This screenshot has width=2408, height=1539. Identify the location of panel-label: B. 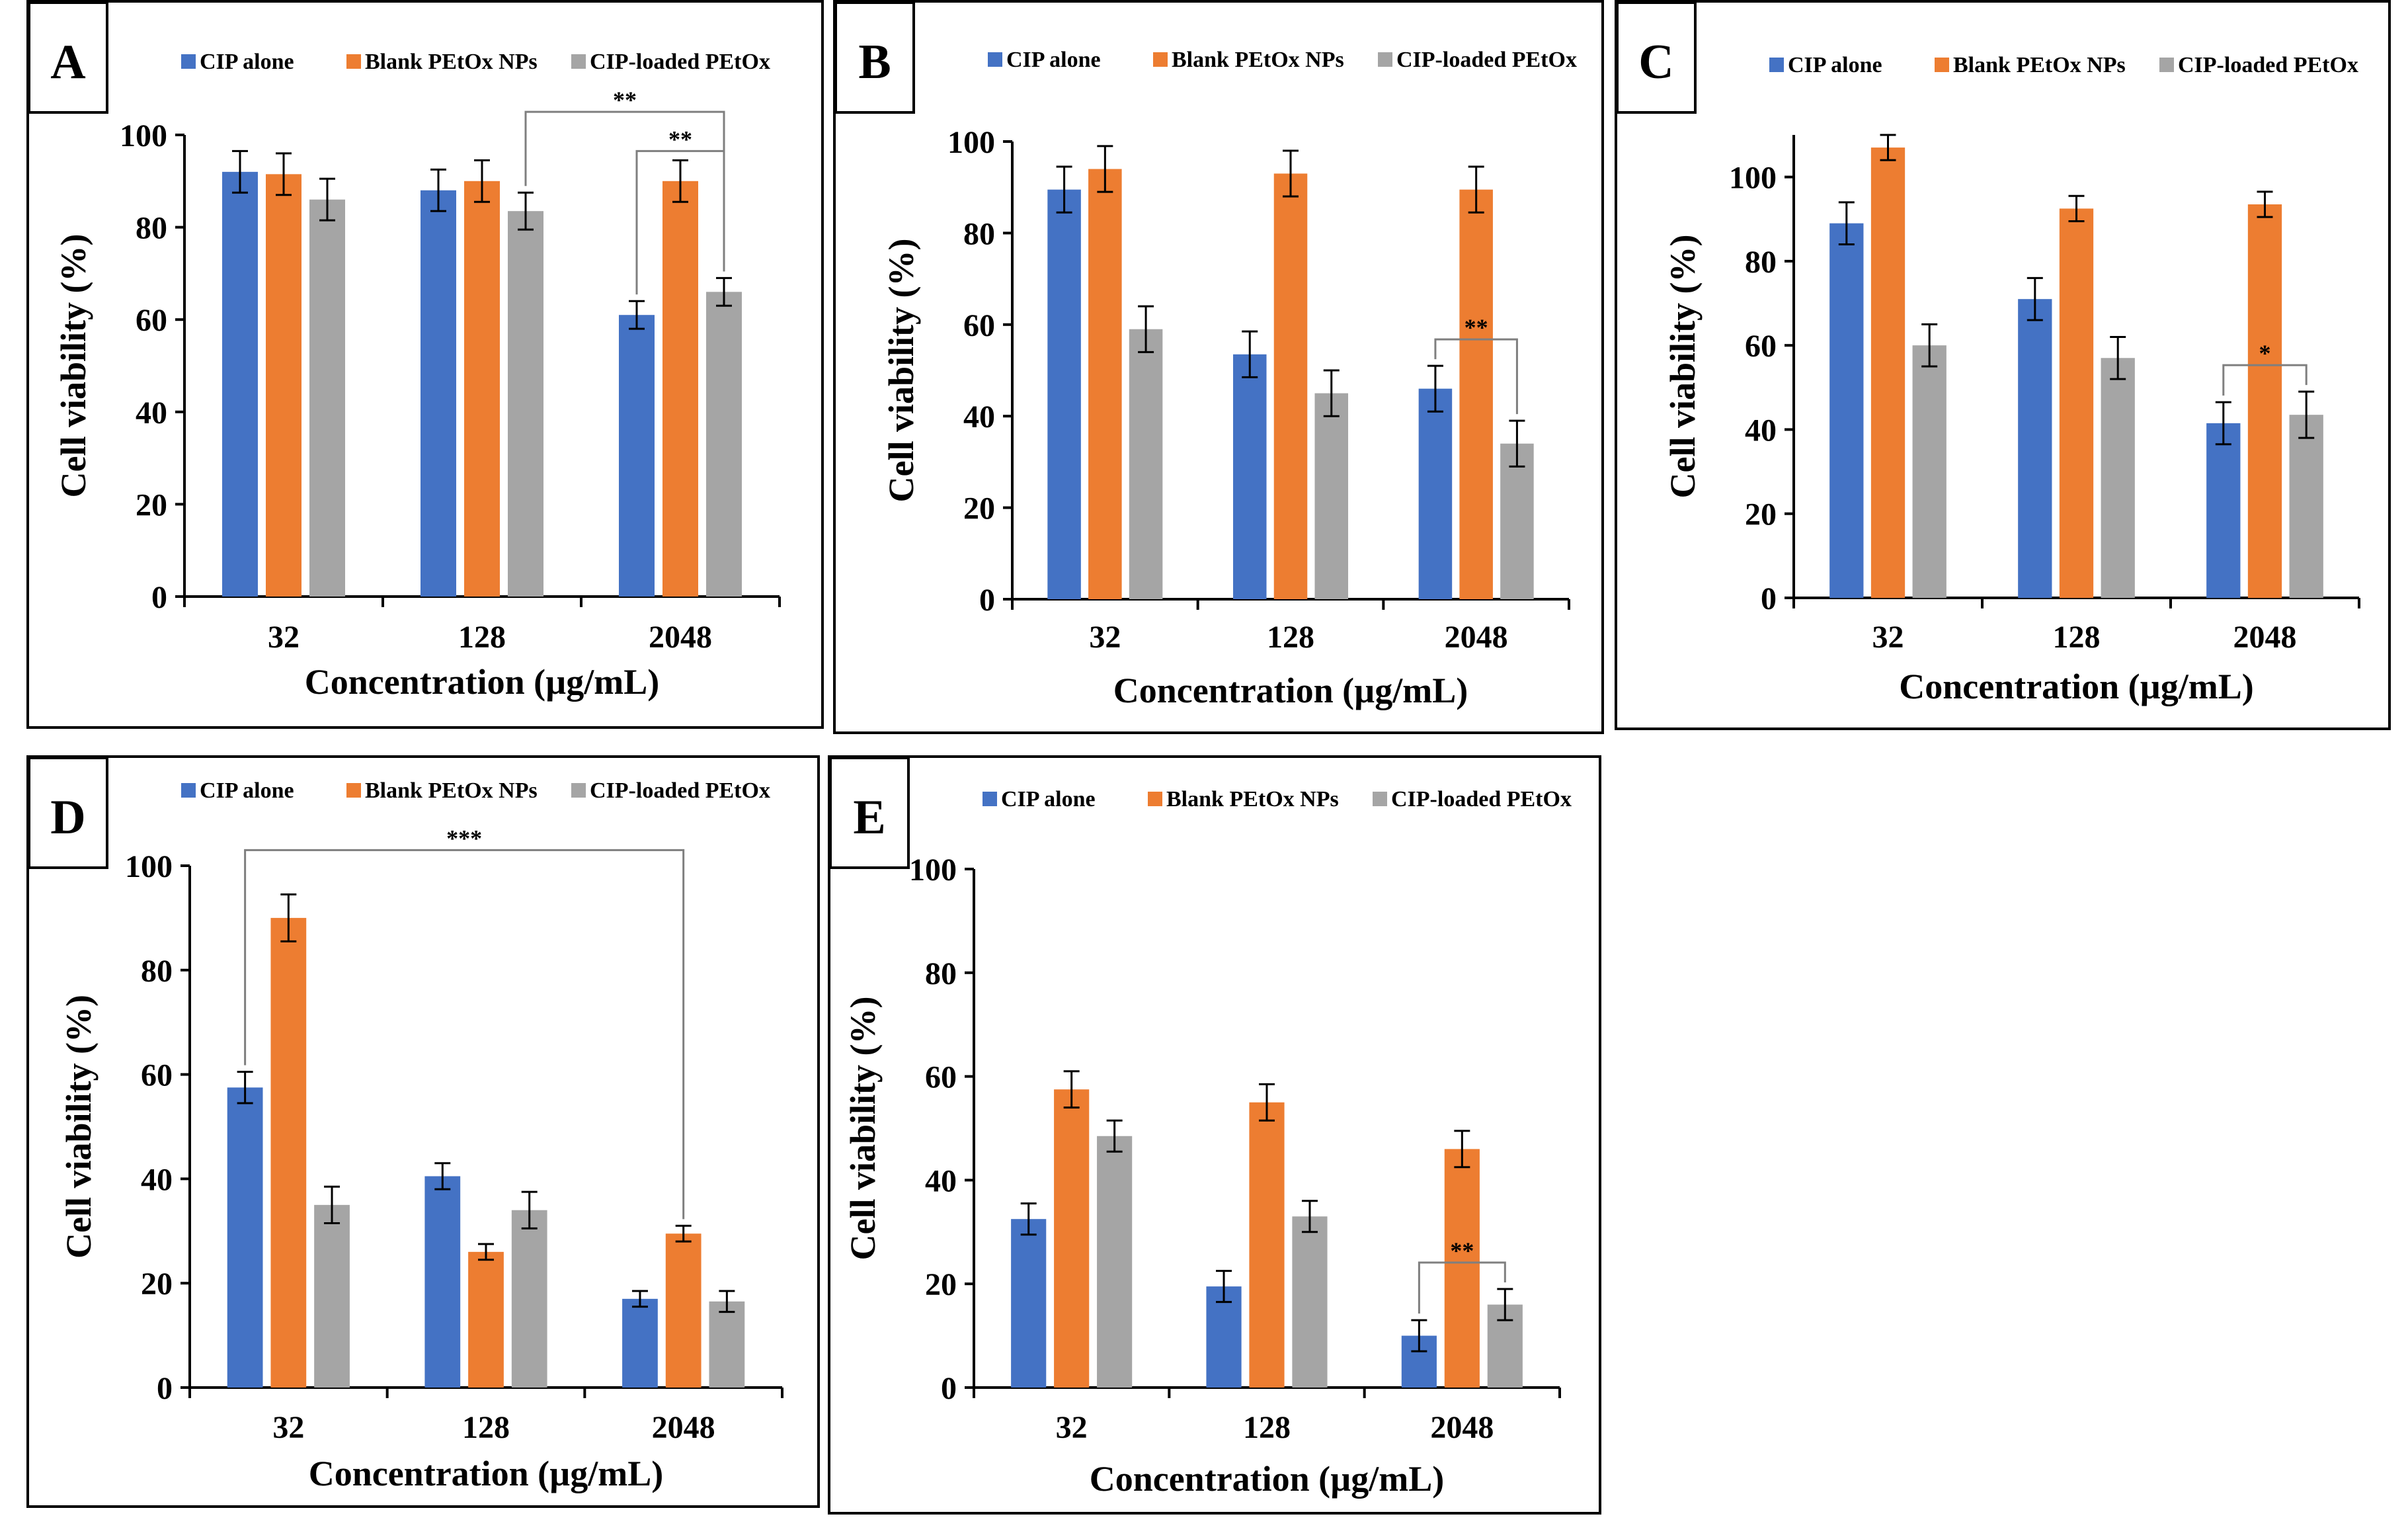
(874, 62).